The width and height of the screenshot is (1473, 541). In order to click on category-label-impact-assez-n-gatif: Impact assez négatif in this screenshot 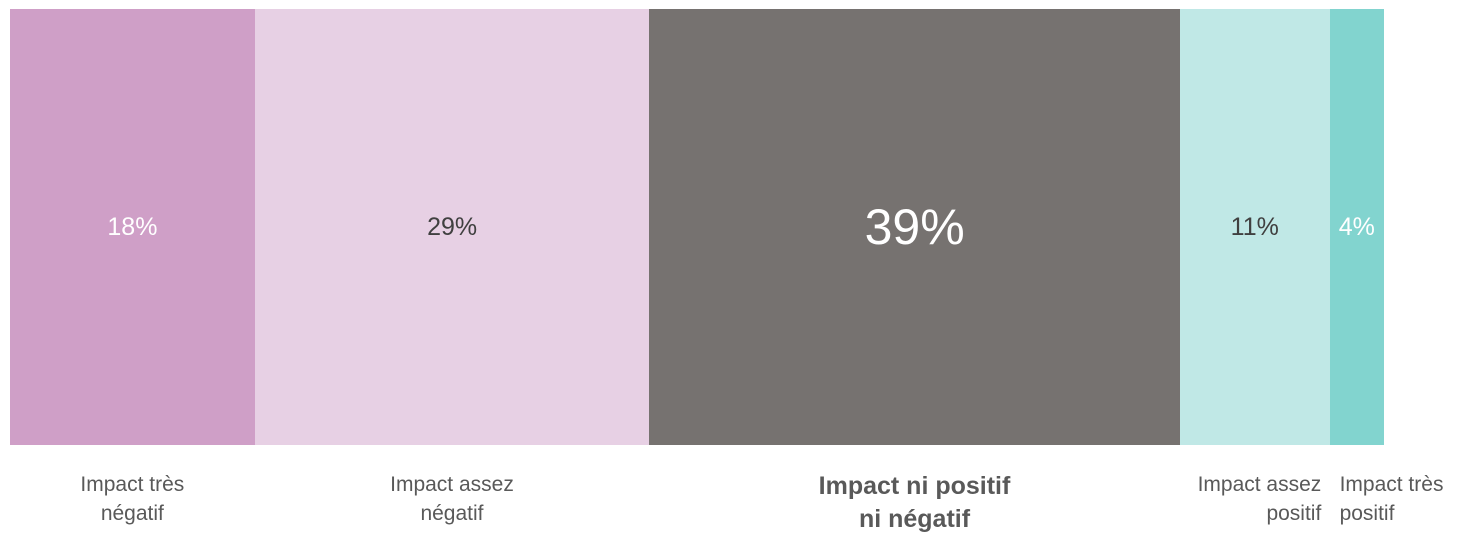, I will do `click(452, 499)`.